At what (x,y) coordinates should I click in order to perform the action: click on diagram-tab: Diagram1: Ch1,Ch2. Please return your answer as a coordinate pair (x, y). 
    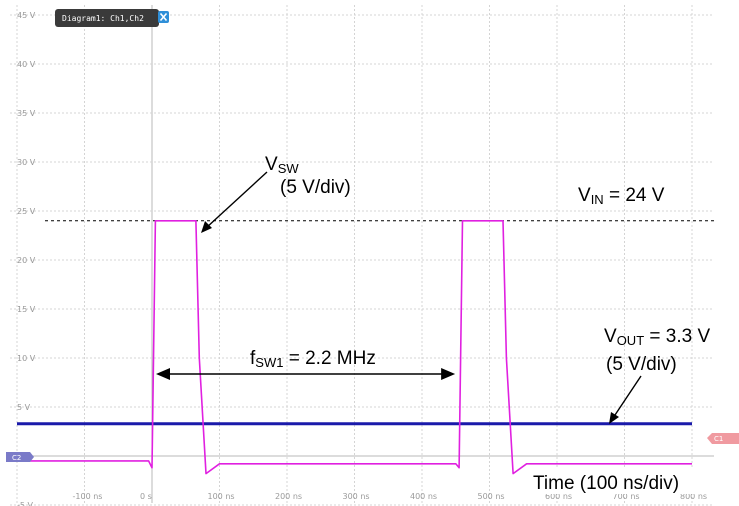
    Looking at the image, I should click on (107, 18).